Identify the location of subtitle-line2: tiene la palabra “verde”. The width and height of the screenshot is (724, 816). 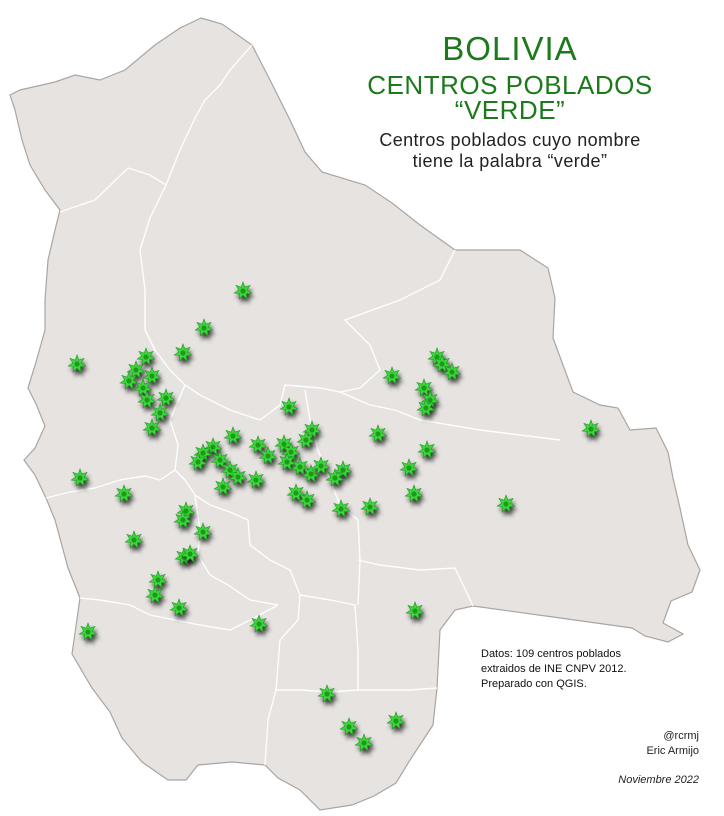
(510, 161).